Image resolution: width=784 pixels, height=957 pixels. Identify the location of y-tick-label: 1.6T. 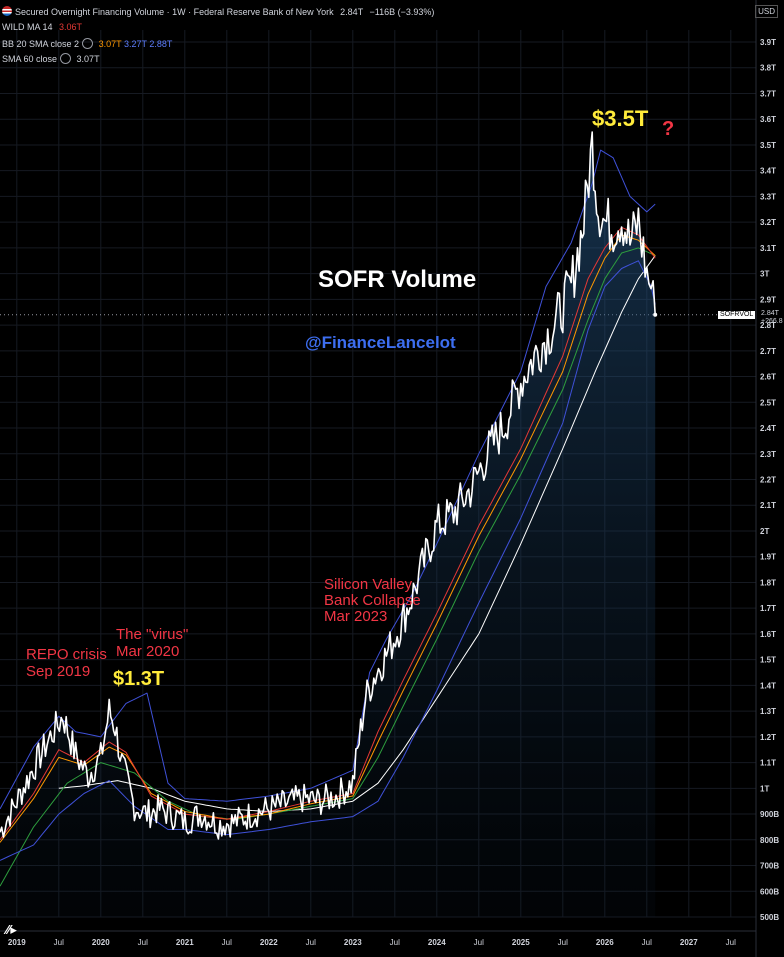
(768, 634).